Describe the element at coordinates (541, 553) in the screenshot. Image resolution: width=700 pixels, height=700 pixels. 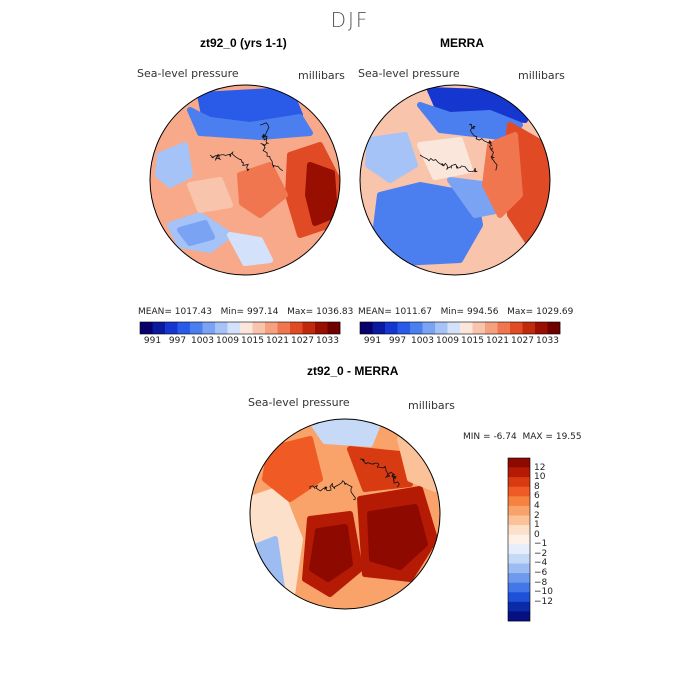
I see `panel3-colorbar-tick-label: −2` at that location.